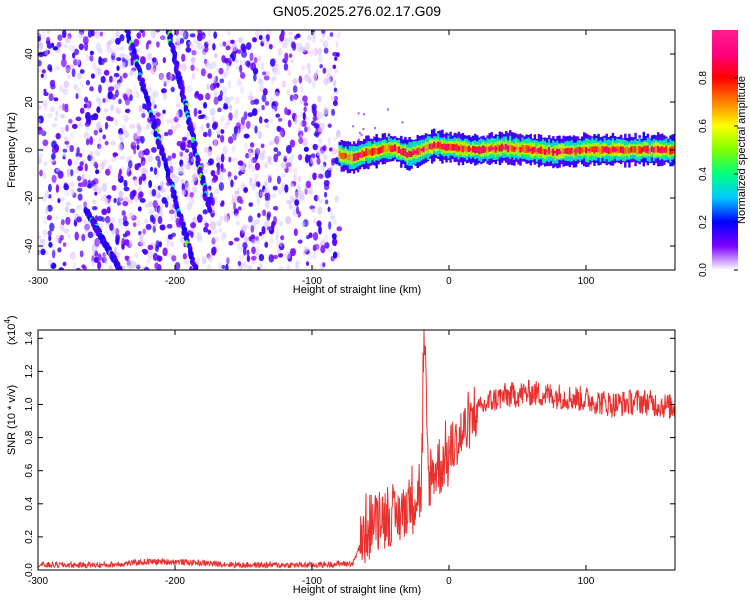 This screenshot has height=600, width=750. I want to click on streak-point, so click(210, 210).